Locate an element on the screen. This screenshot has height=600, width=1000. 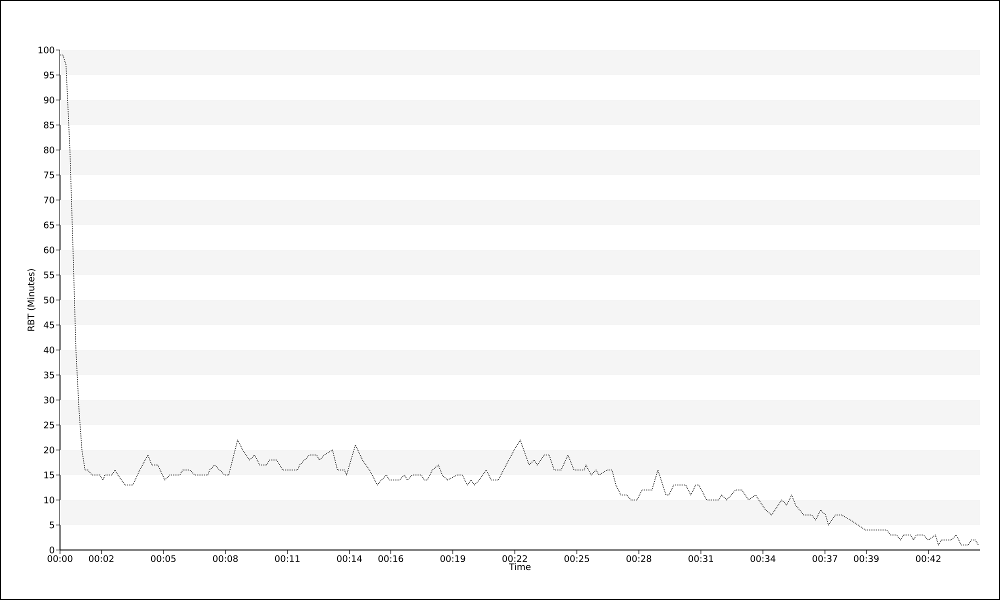
x-axis-title: Time is located at coordinates (519, 566).